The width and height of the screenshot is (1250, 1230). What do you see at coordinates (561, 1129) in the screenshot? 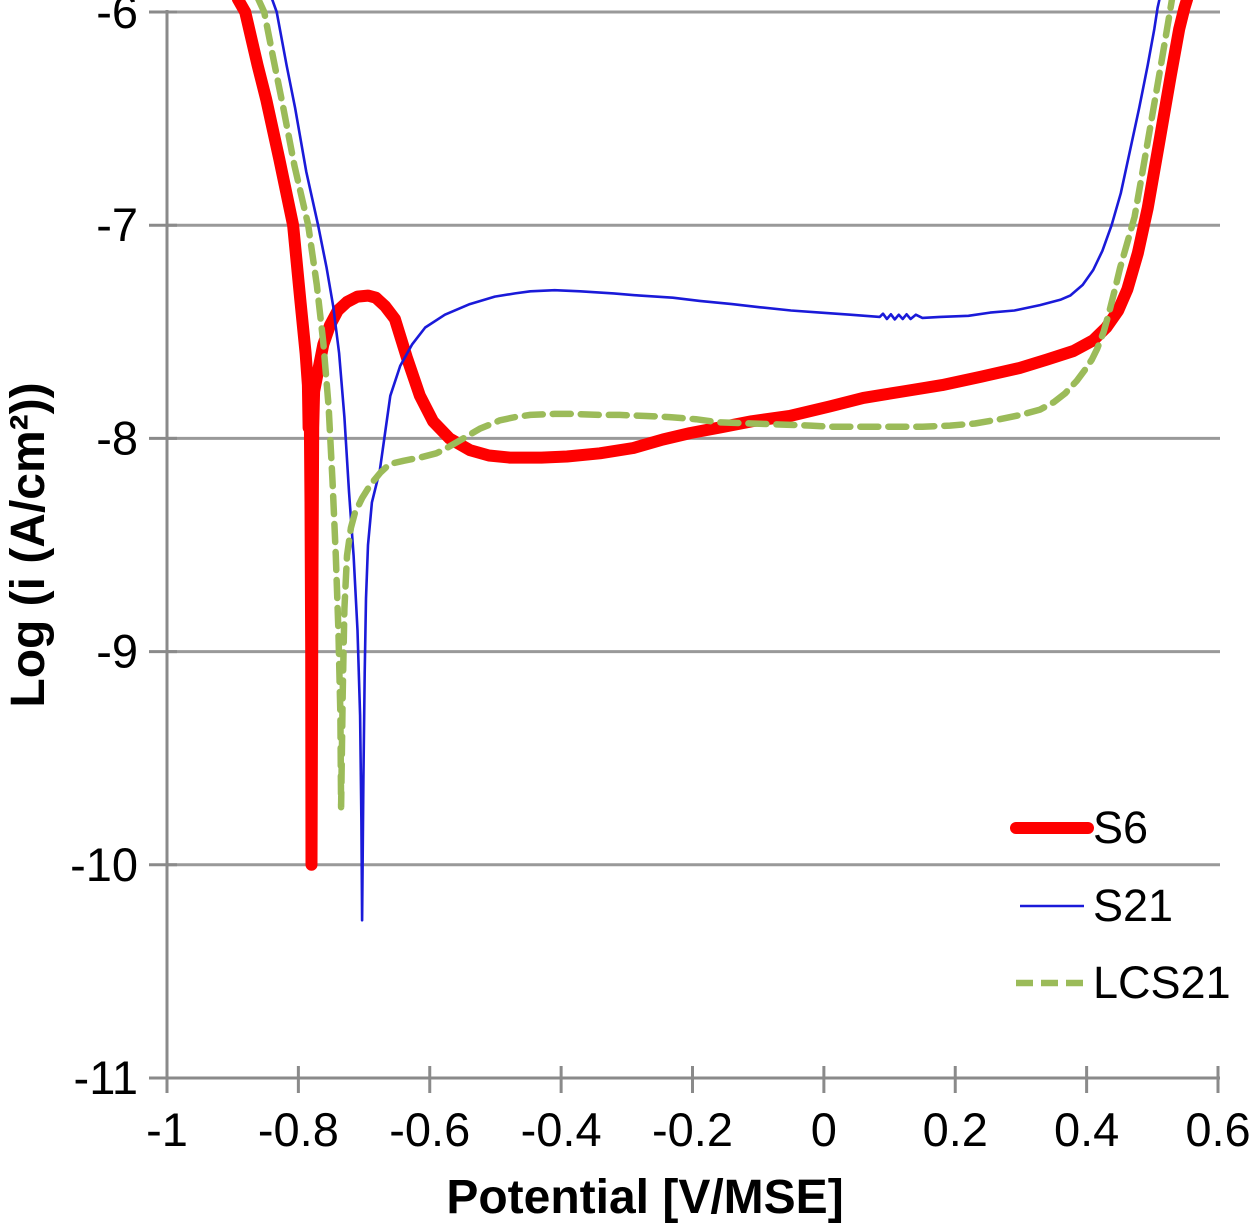
I see `x-tick-label--0.4: -0.4` at bounding box center [561, 1129].